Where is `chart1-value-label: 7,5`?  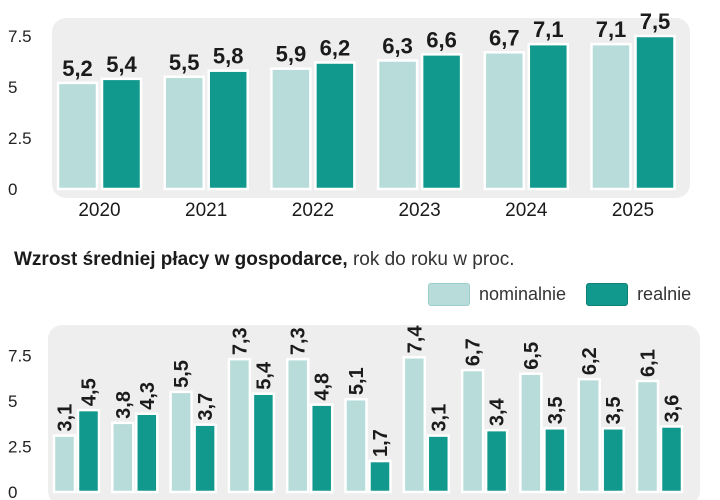
chart1-value-label: 7,5 is located at coordinates (655, 21).